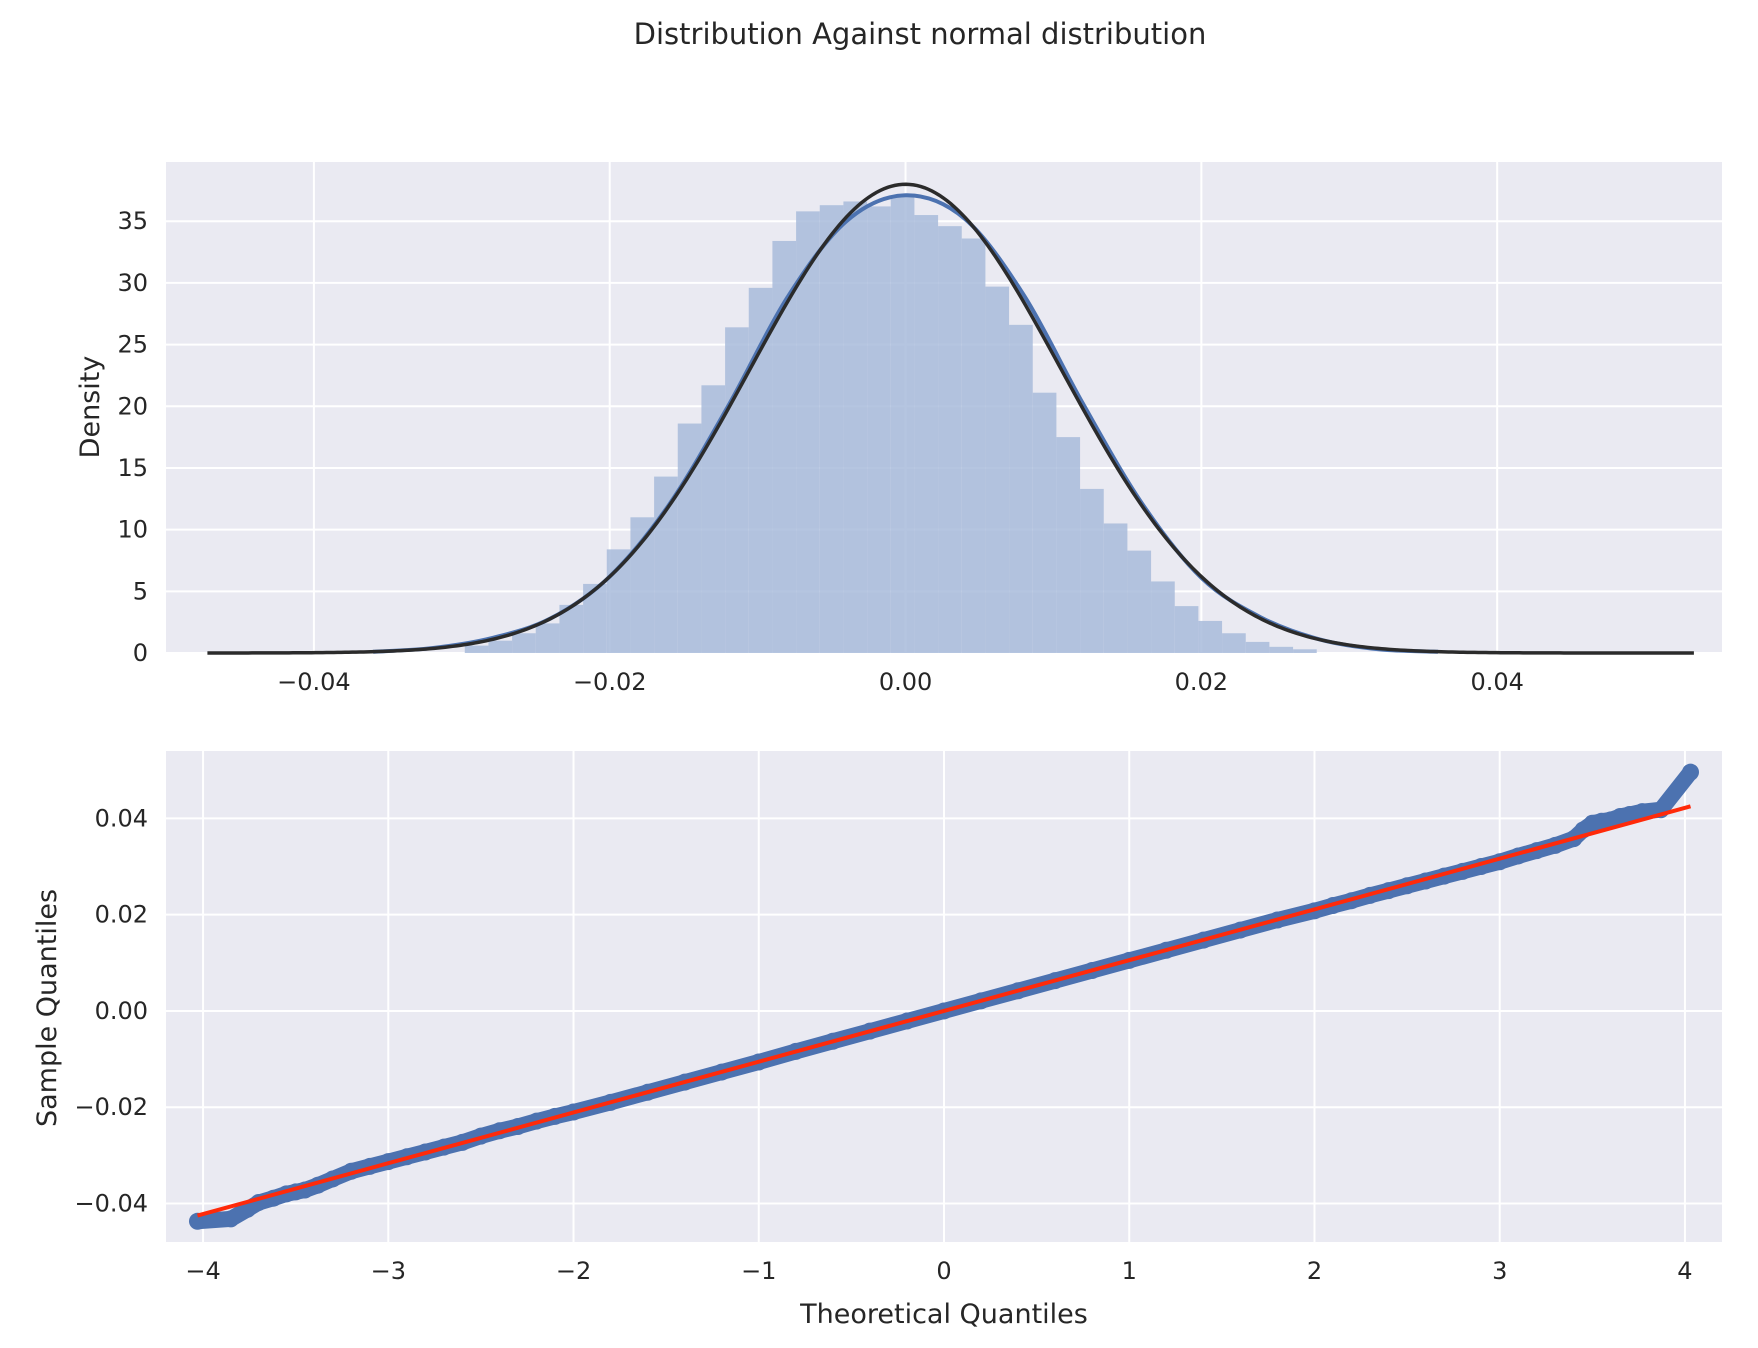  I want to click on qq-y-ticks: −0.04 −0.02 0.00 0.02 0.04, so click(111, 1010).